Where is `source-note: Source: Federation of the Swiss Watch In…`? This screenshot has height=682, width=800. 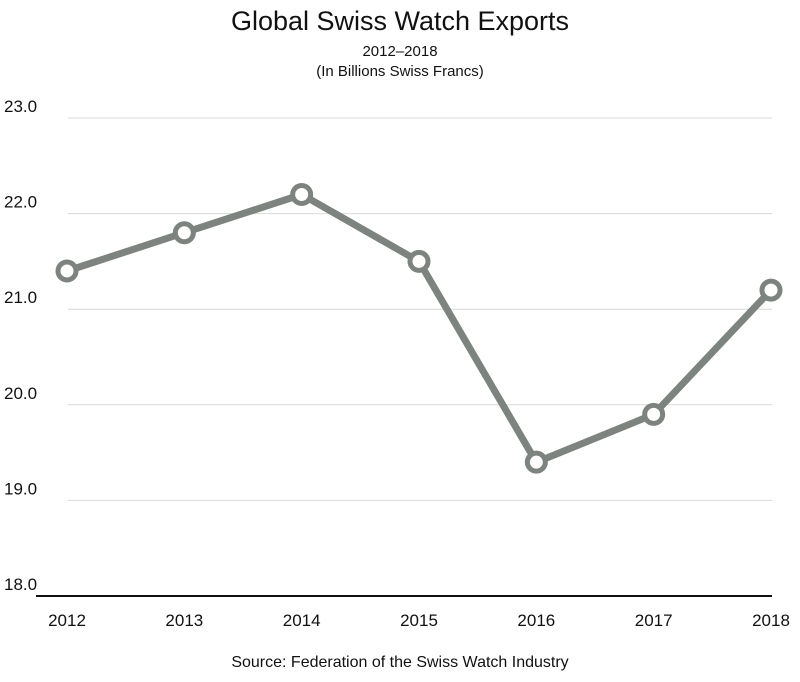 source-note: Source: Federation of the Swiss Watch In… is located at coordinates (400, 662).